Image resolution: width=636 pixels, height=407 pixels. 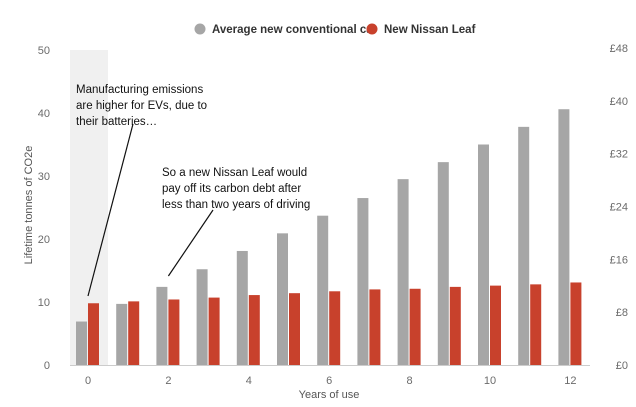 I want to click on annotation-line: are higher for EVs, due to, so click(x=141, y=106).